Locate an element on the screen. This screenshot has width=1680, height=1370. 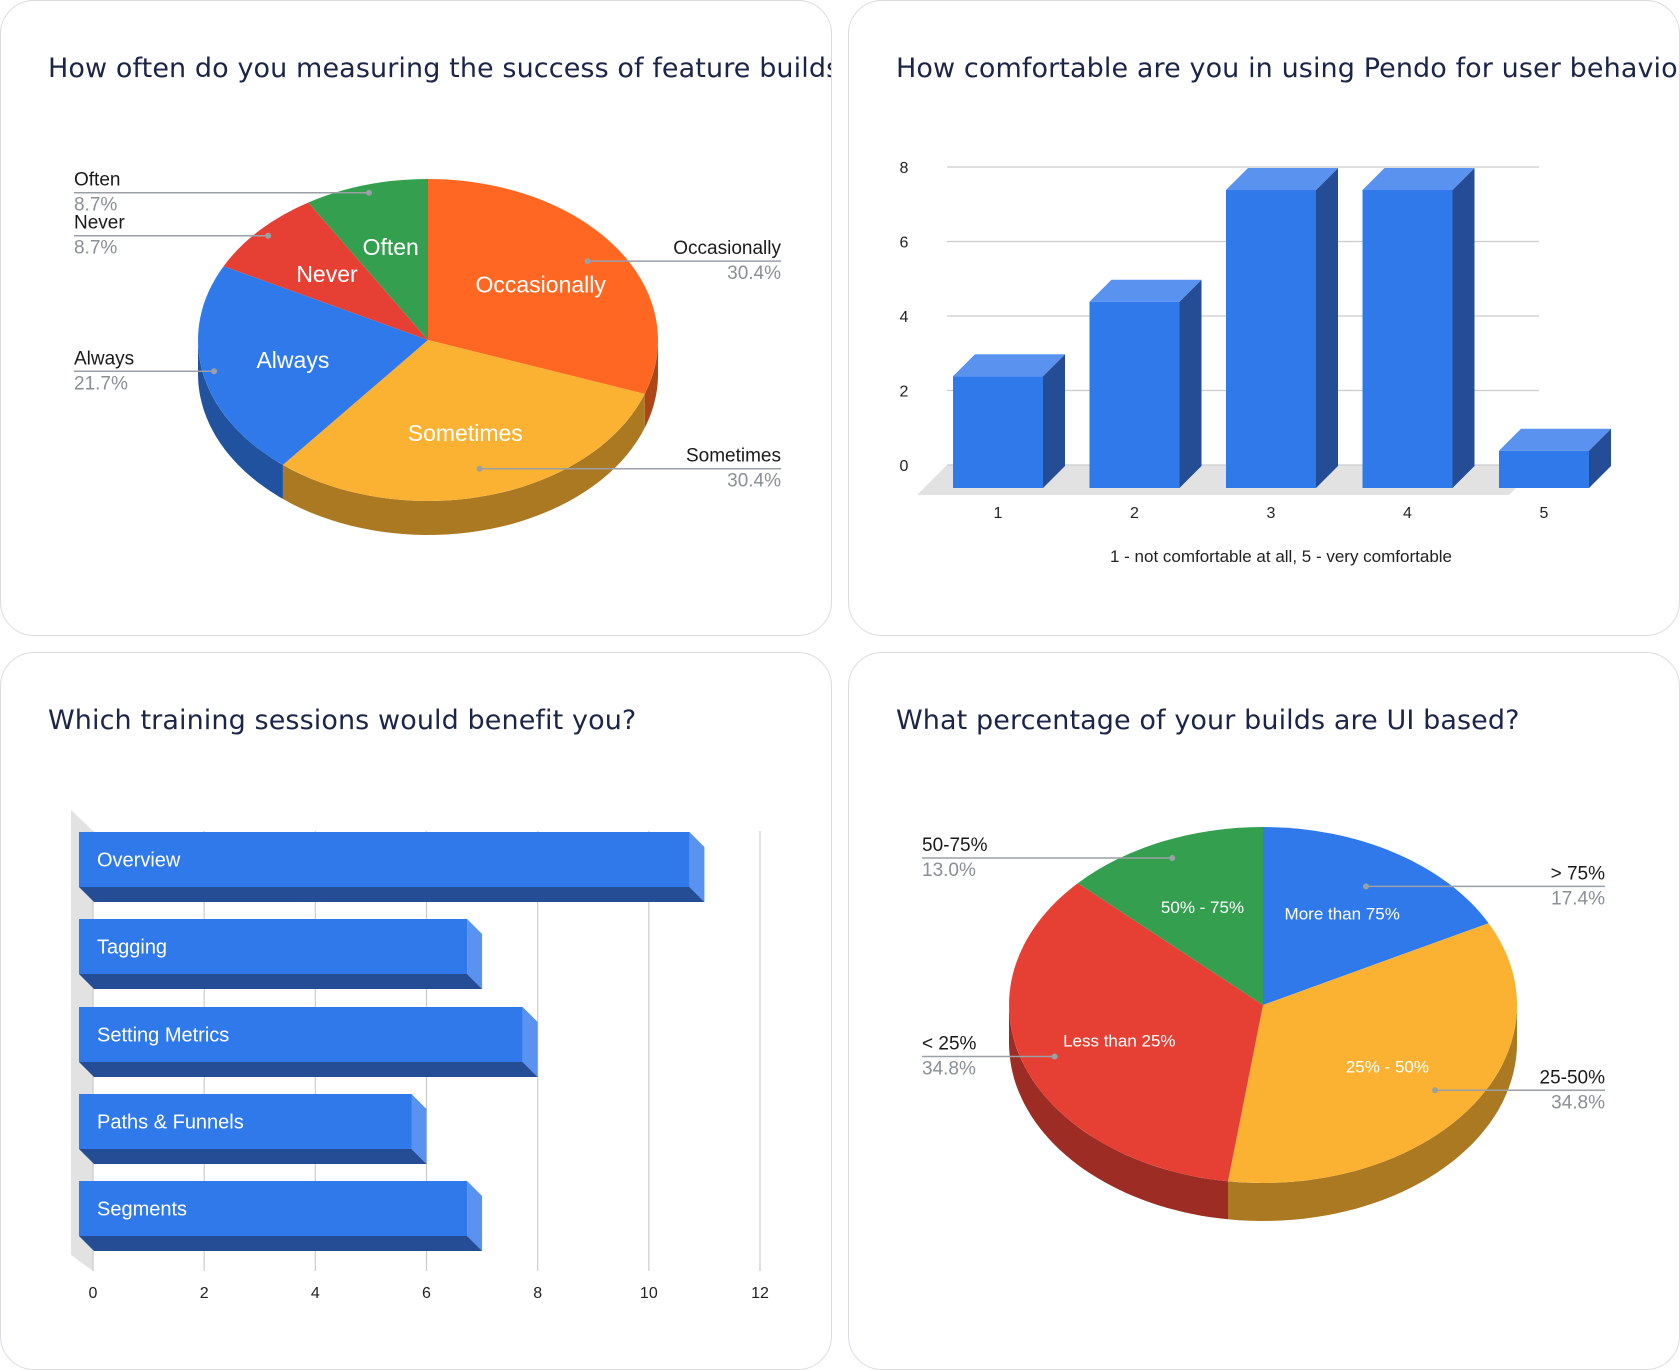
bar-segments is located at coordinates (281, 1216).